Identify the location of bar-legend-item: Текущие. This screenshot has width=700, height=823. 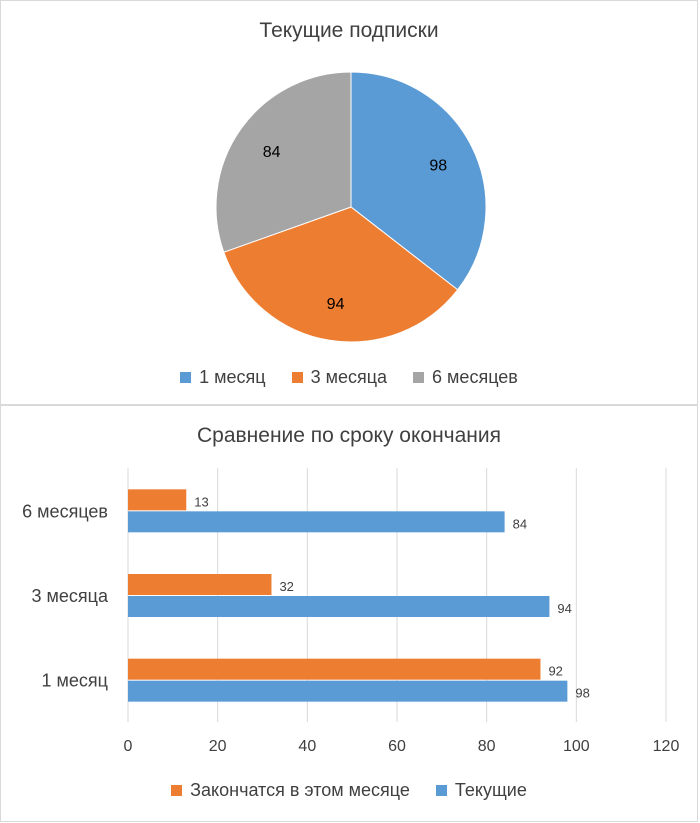
(481, 790).